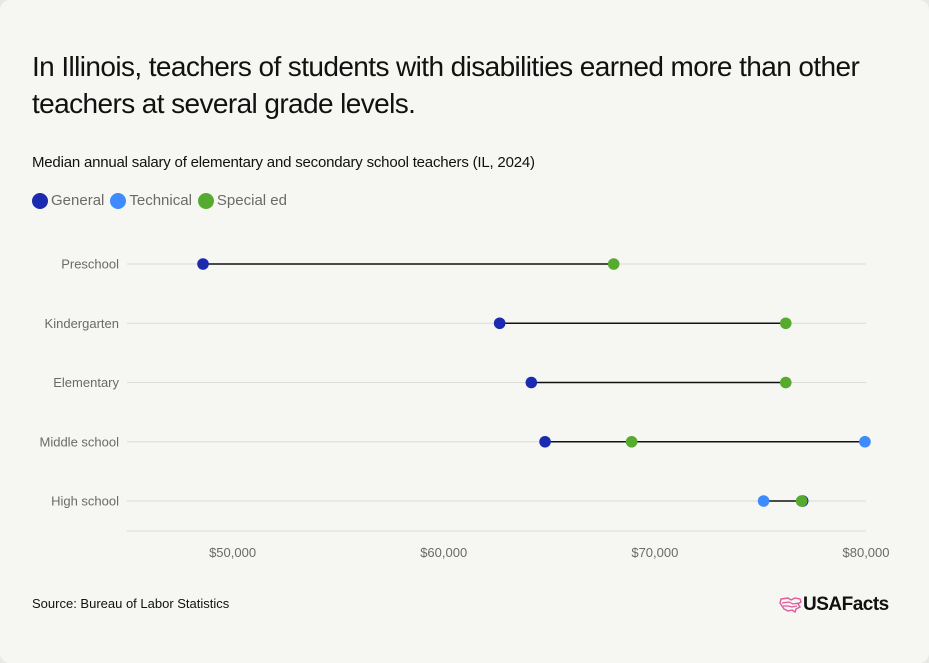 The image size is (929, 663). I want to click on row-label: Elementary, so click(86, 382).